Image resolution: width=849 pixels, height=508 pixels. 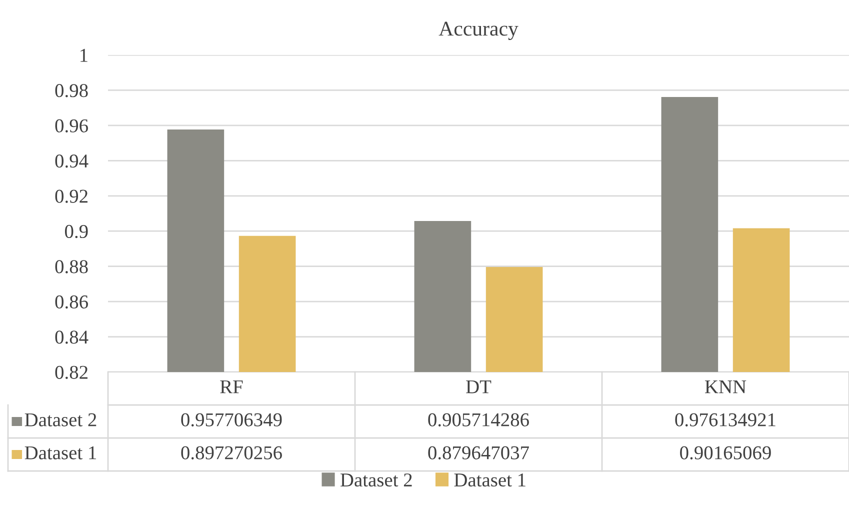 What do you see at coordinates (478, 453) in the screenshot?
I see `data-label: 0.879647037` at bounding box center [478, 453].